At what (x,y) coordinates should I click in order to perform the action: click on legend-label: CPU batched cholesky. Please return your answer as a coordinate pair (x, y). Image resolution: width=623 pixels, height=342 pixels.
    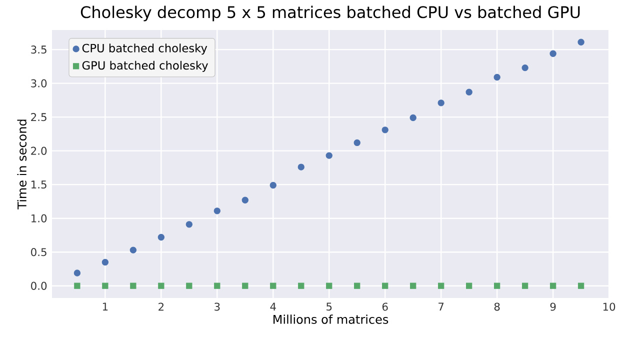
    Looking at the image, I should click on (145, 49).